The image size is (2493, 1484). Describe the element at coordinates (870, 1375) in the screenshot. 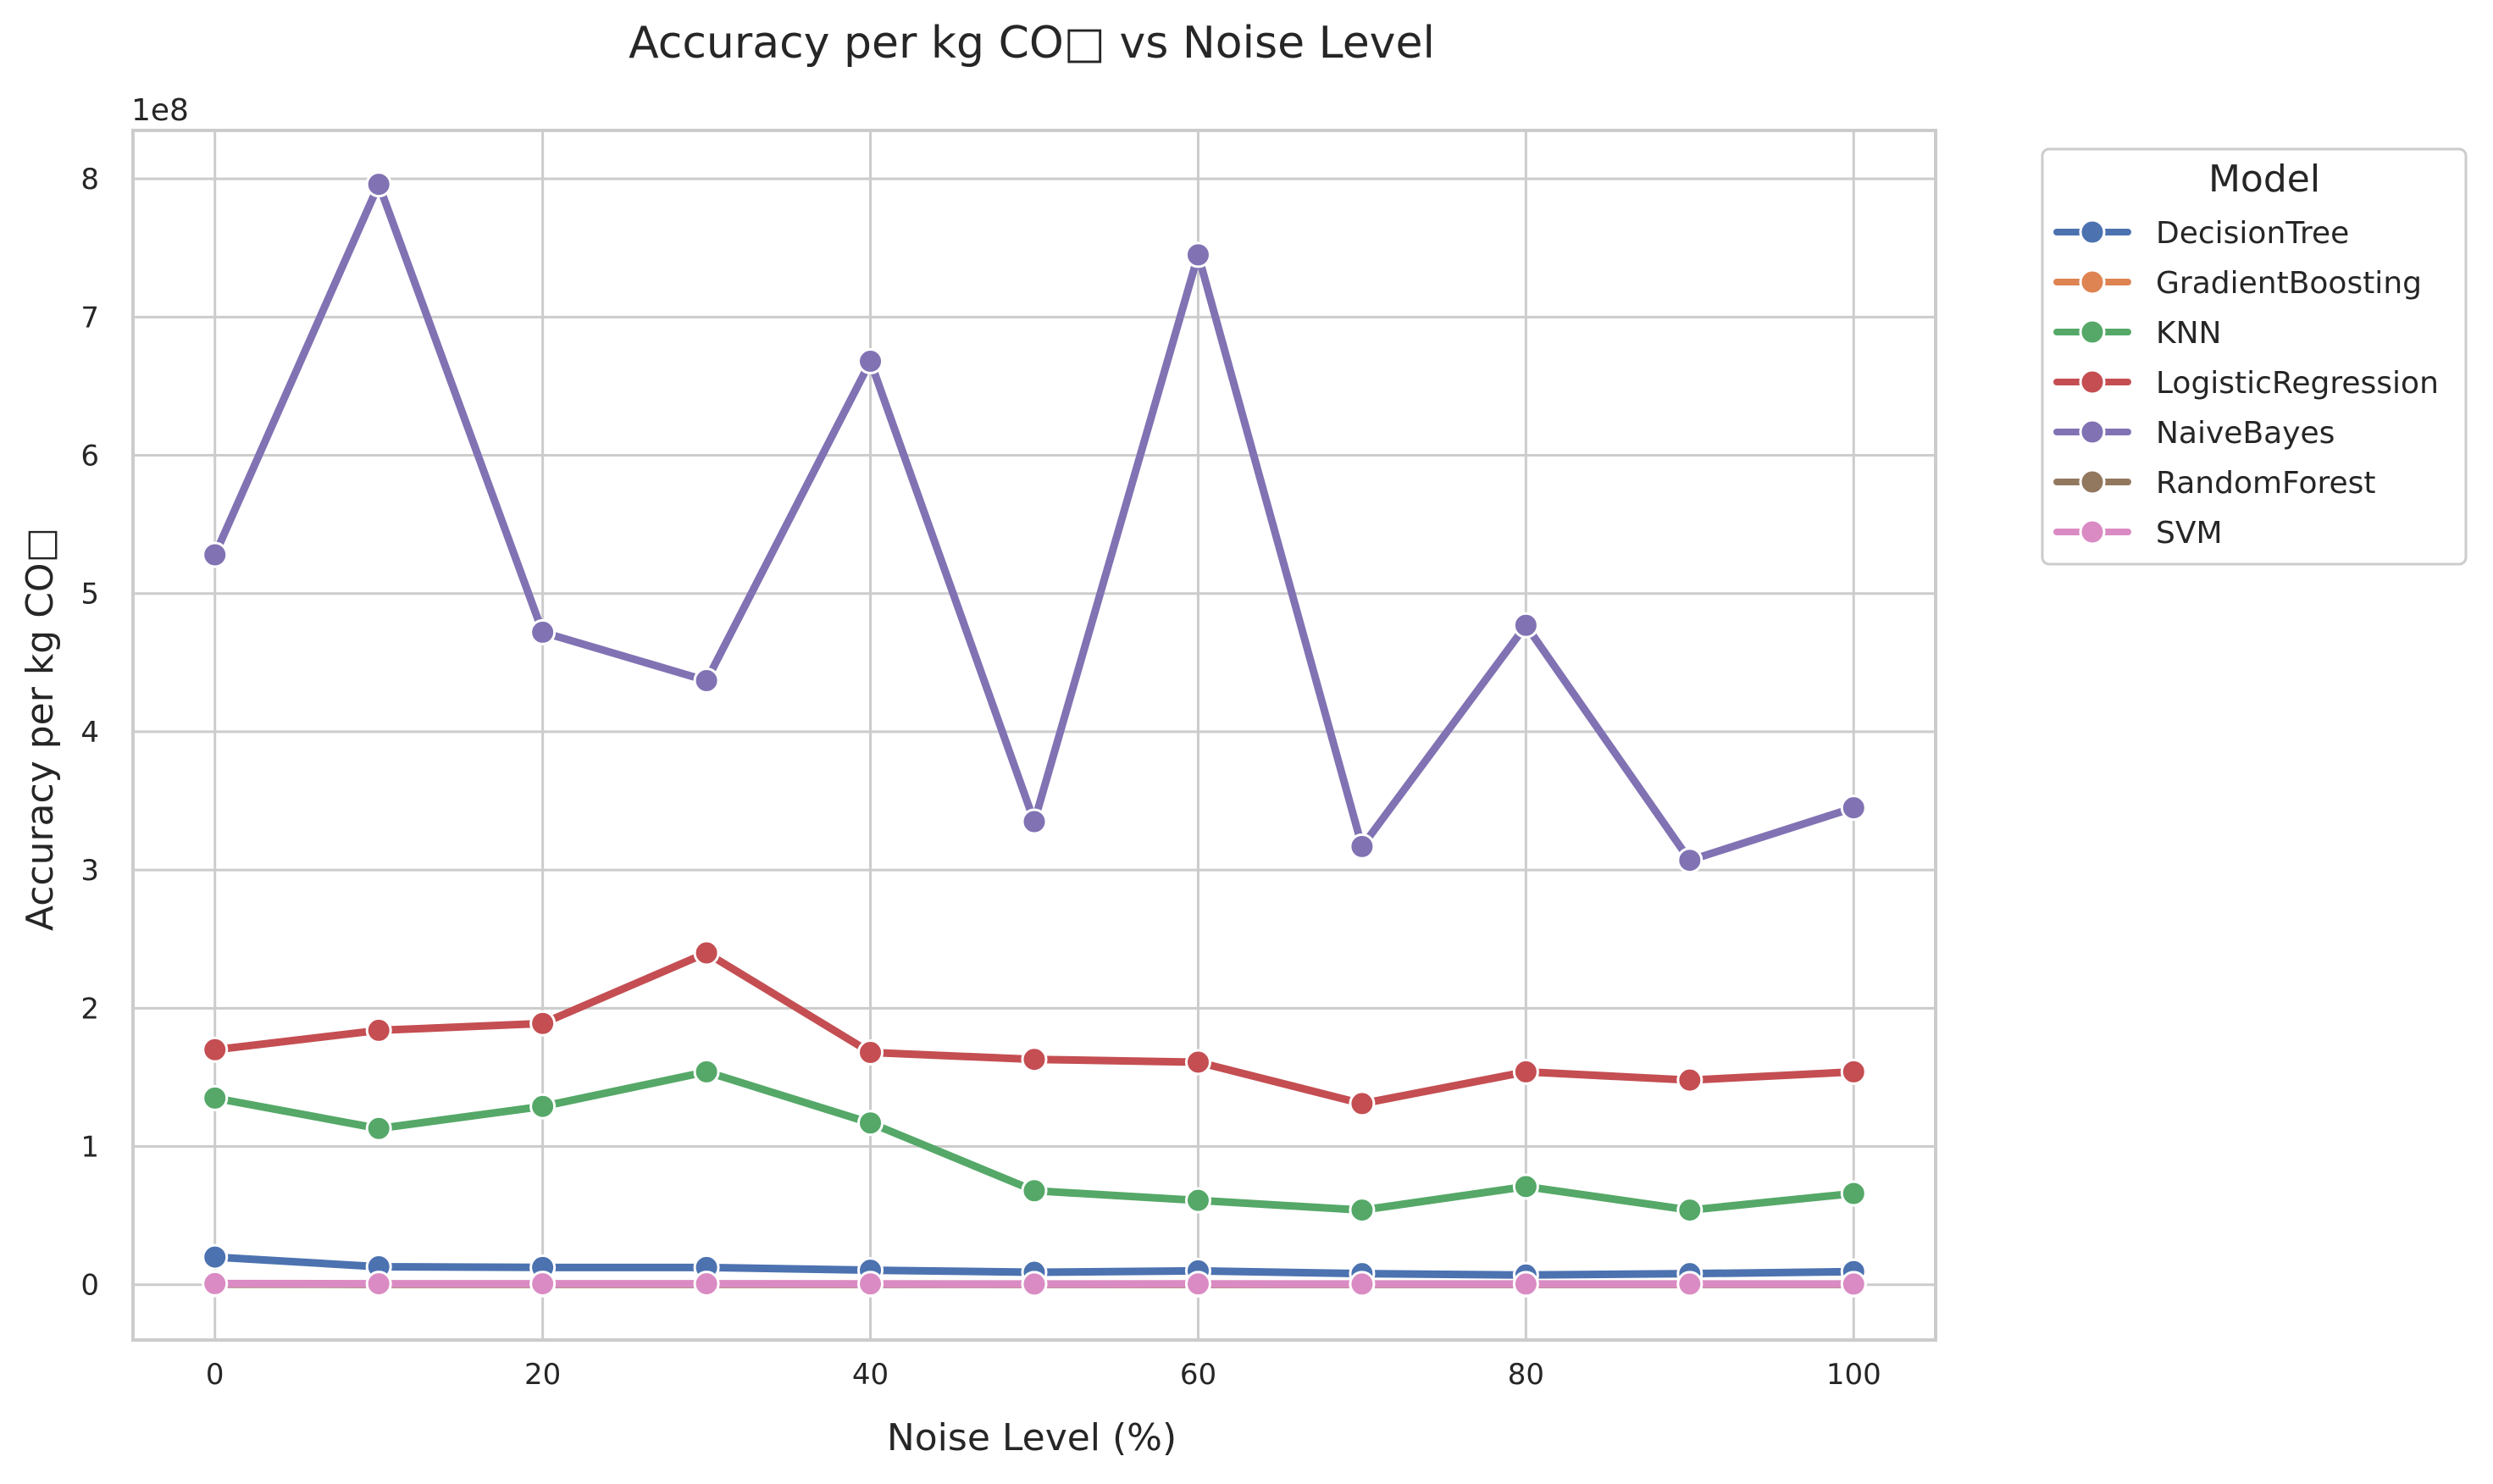

I see `x-tick-label: 40` at that location.